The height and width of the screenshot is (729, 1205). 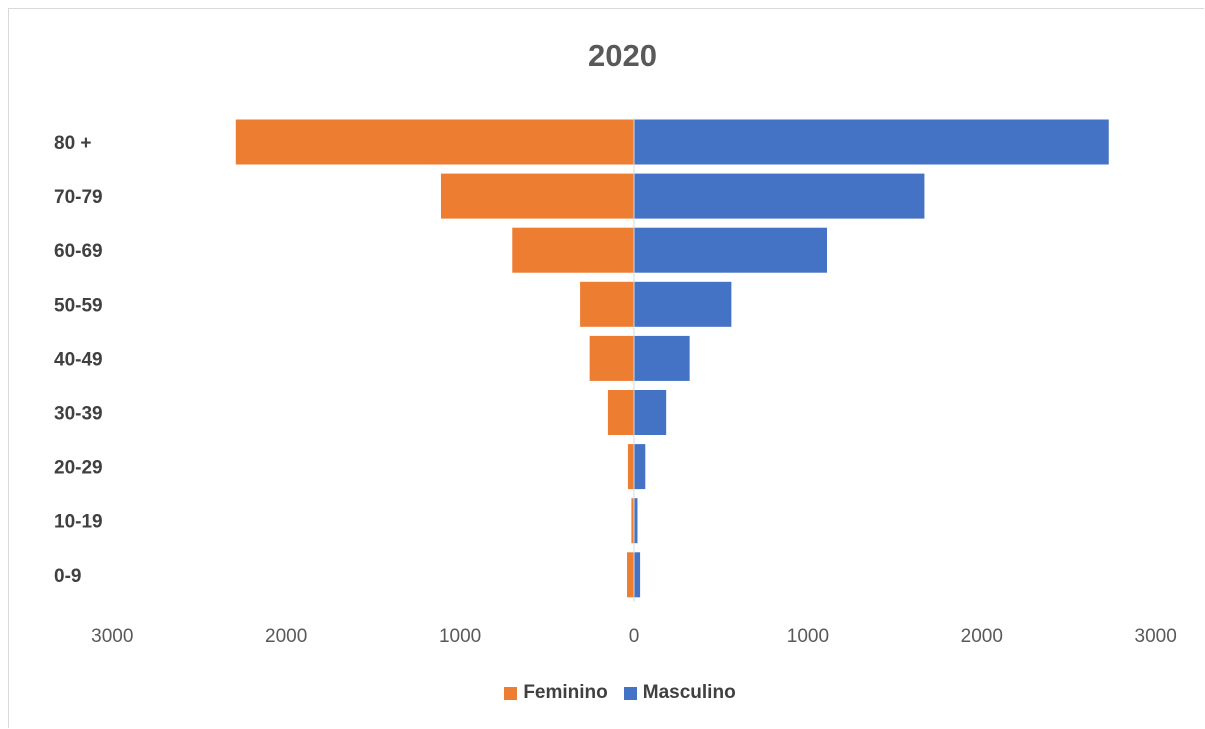 What do you see at coordinates (78, 251) in the screenshot?
I see `category-label-60-69: 60-69` at bounding box center [78, 251].